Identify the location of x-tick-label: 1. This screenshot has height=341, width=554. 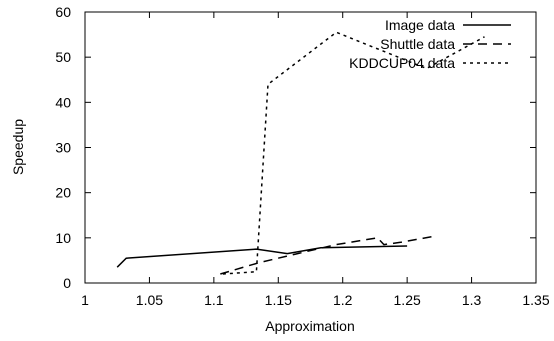
(85, 300).